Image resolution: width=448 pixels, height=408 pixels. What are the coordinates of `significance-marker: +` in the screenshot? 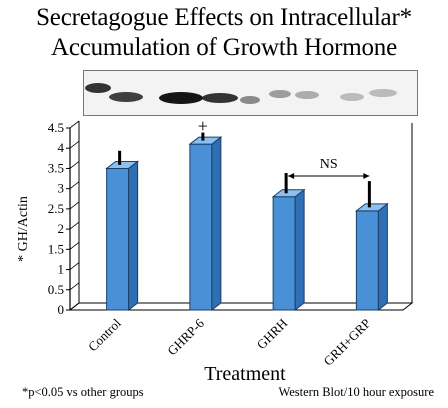 It's located at (203, 126).